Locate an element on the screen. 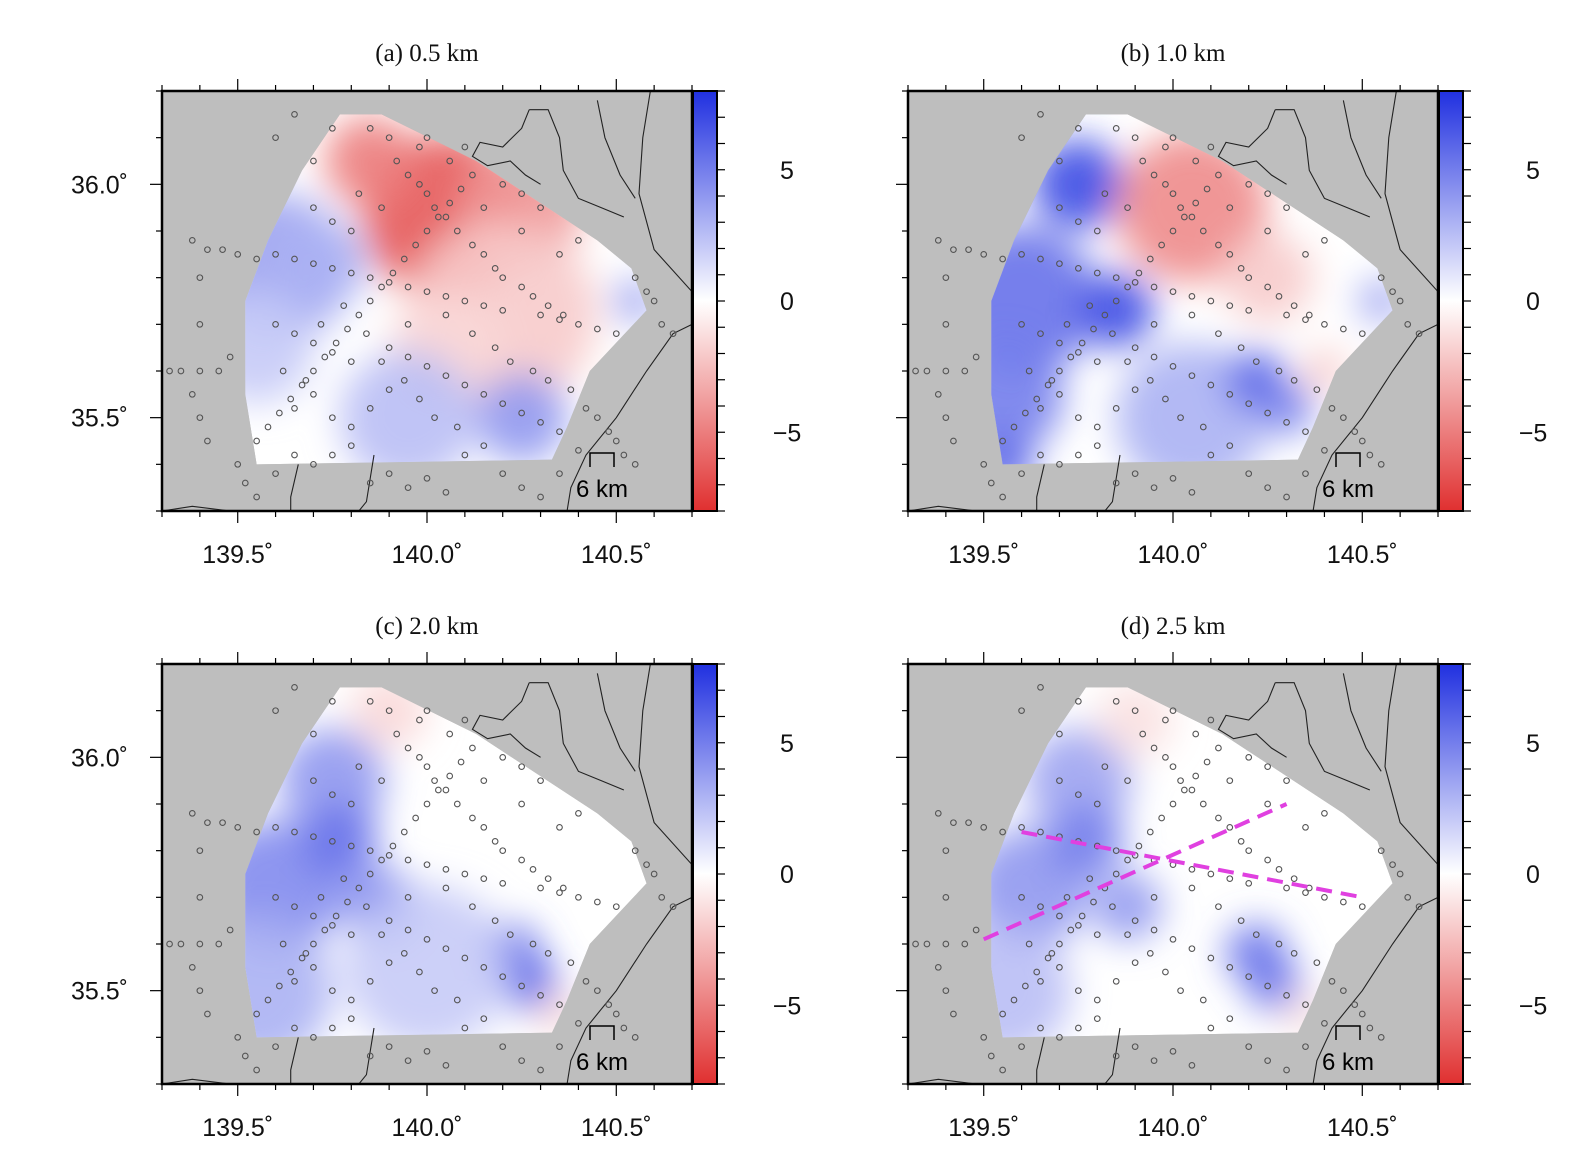  colorbar-ramp is located at coordinates (705, 301).